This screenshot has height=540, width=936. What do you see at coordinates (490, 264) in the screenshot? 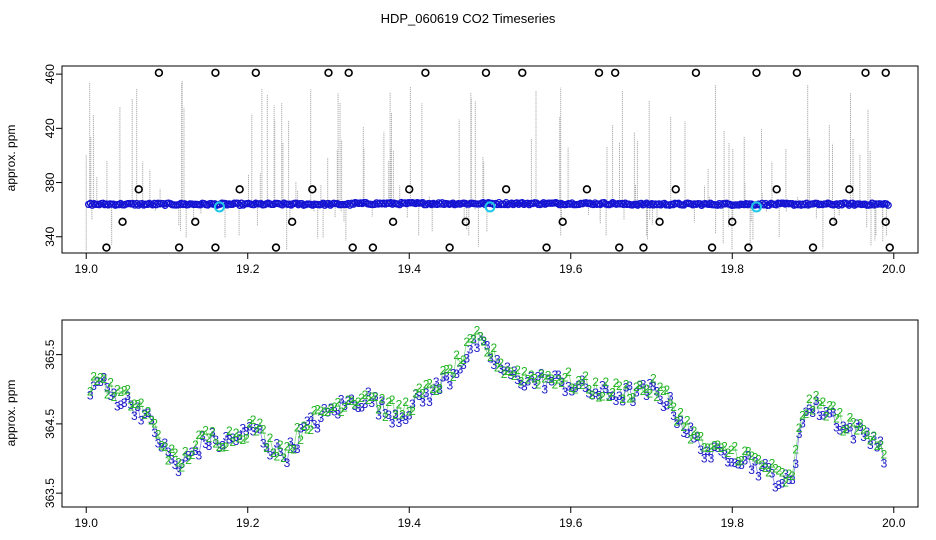
I see `panel-top-x-axis: 19.0 19.2 19.4 19.6 19.8 20.0` at bounding box center [490, 264].